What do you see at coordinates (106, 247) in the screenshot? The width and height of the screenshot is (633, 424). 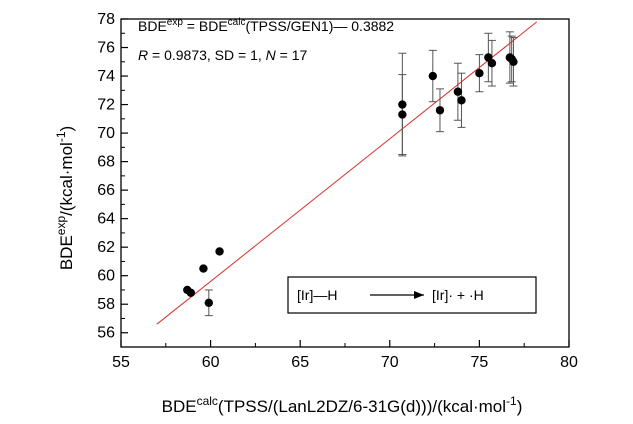 I see `y-tick-label: 62` at bounding box center [106, 247].